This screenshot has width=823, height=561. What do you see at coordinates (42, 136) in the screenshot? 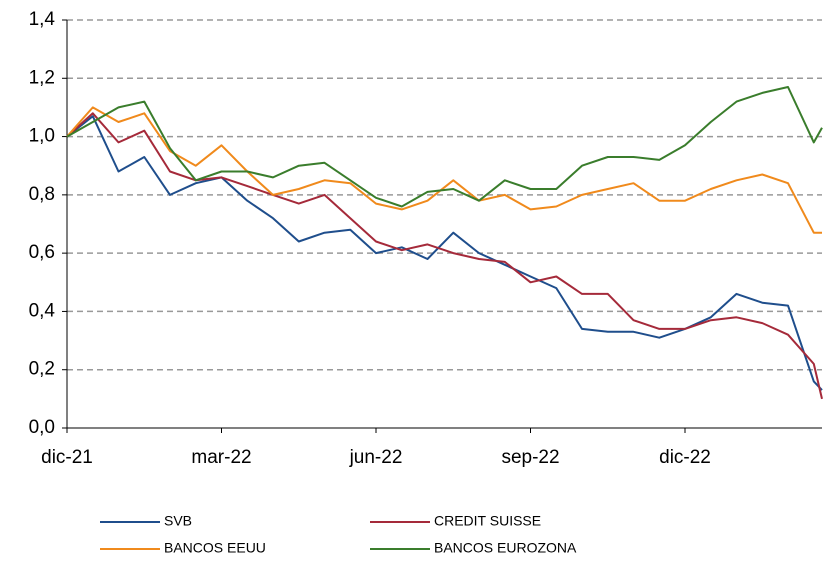
I see `y-tick-label: 1,0` at bounding box center [42, 136].